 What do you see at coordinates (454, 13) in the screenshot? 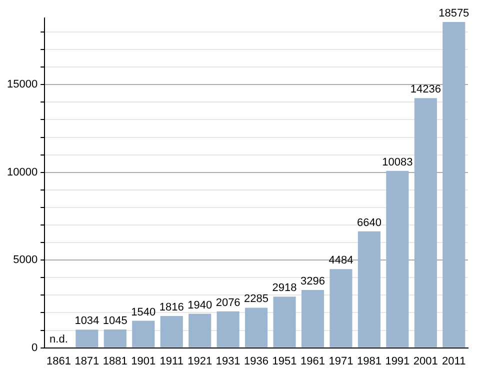
I see `data-label: 18575` at bounding box center [454, 13].